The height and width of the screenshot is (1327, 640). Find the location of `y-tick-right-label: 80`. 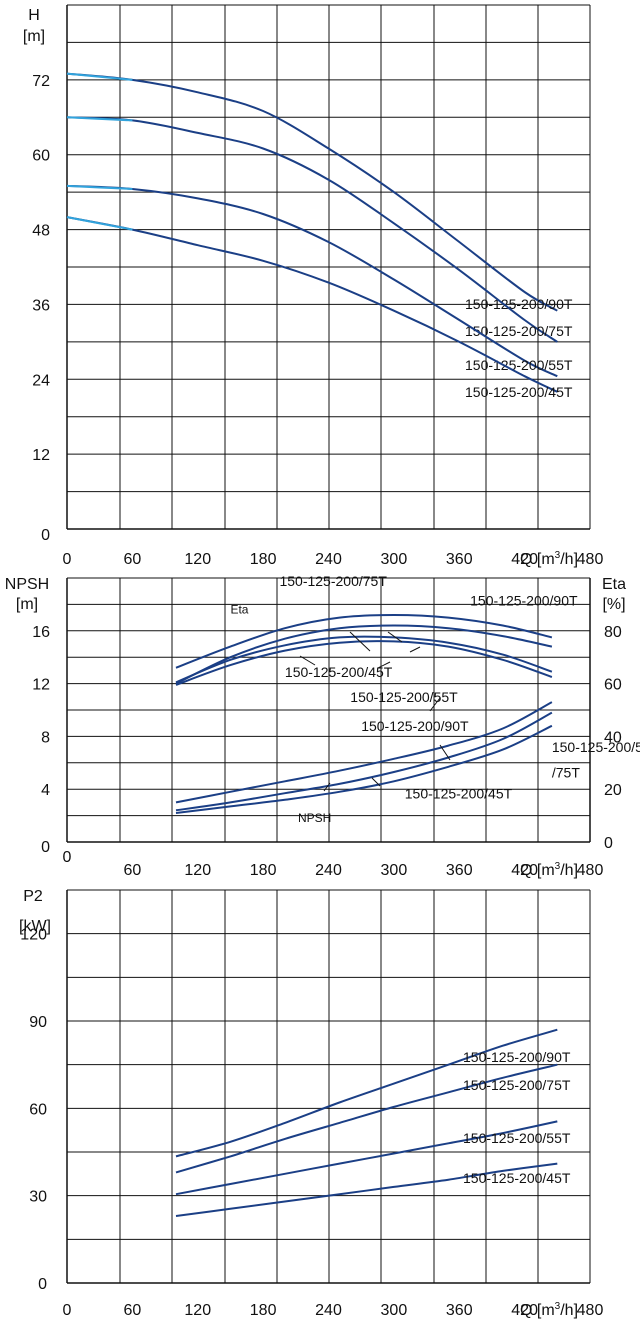

y-tick-right-label: 80 is located at coordinates (613, 632).